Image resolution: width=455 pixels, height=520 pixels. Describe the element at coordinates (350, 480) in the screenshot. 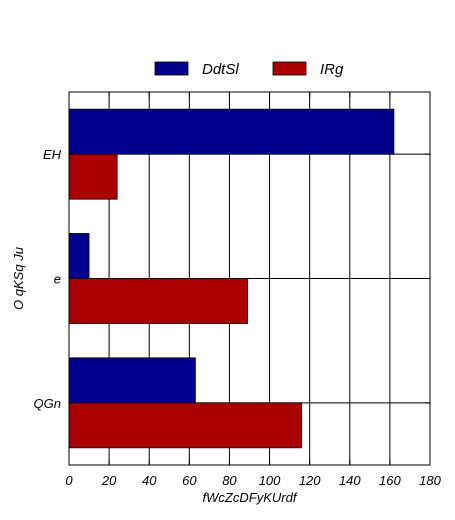

I see `x-tick-label: 140` at that location.